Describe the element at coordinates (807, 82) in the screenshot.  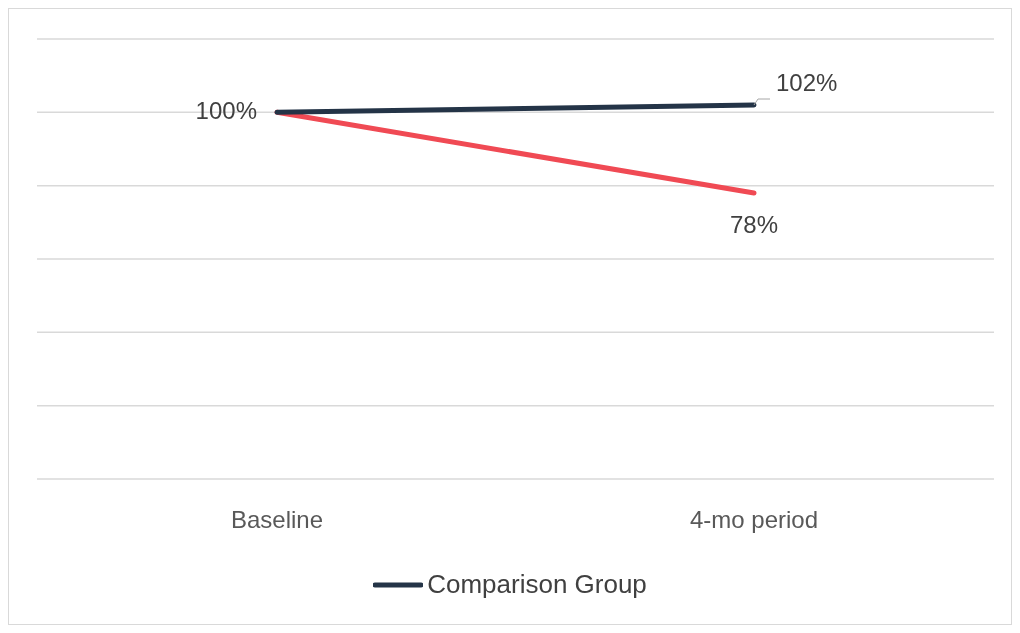
I see `data-label: 102%` at that location.